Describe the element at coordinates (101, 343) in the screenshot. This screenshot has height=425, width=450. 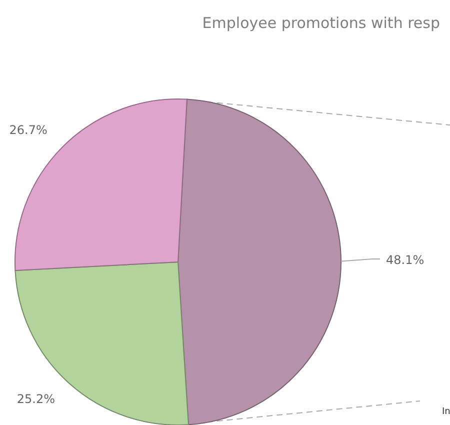
I see `pie-slice` at that location.